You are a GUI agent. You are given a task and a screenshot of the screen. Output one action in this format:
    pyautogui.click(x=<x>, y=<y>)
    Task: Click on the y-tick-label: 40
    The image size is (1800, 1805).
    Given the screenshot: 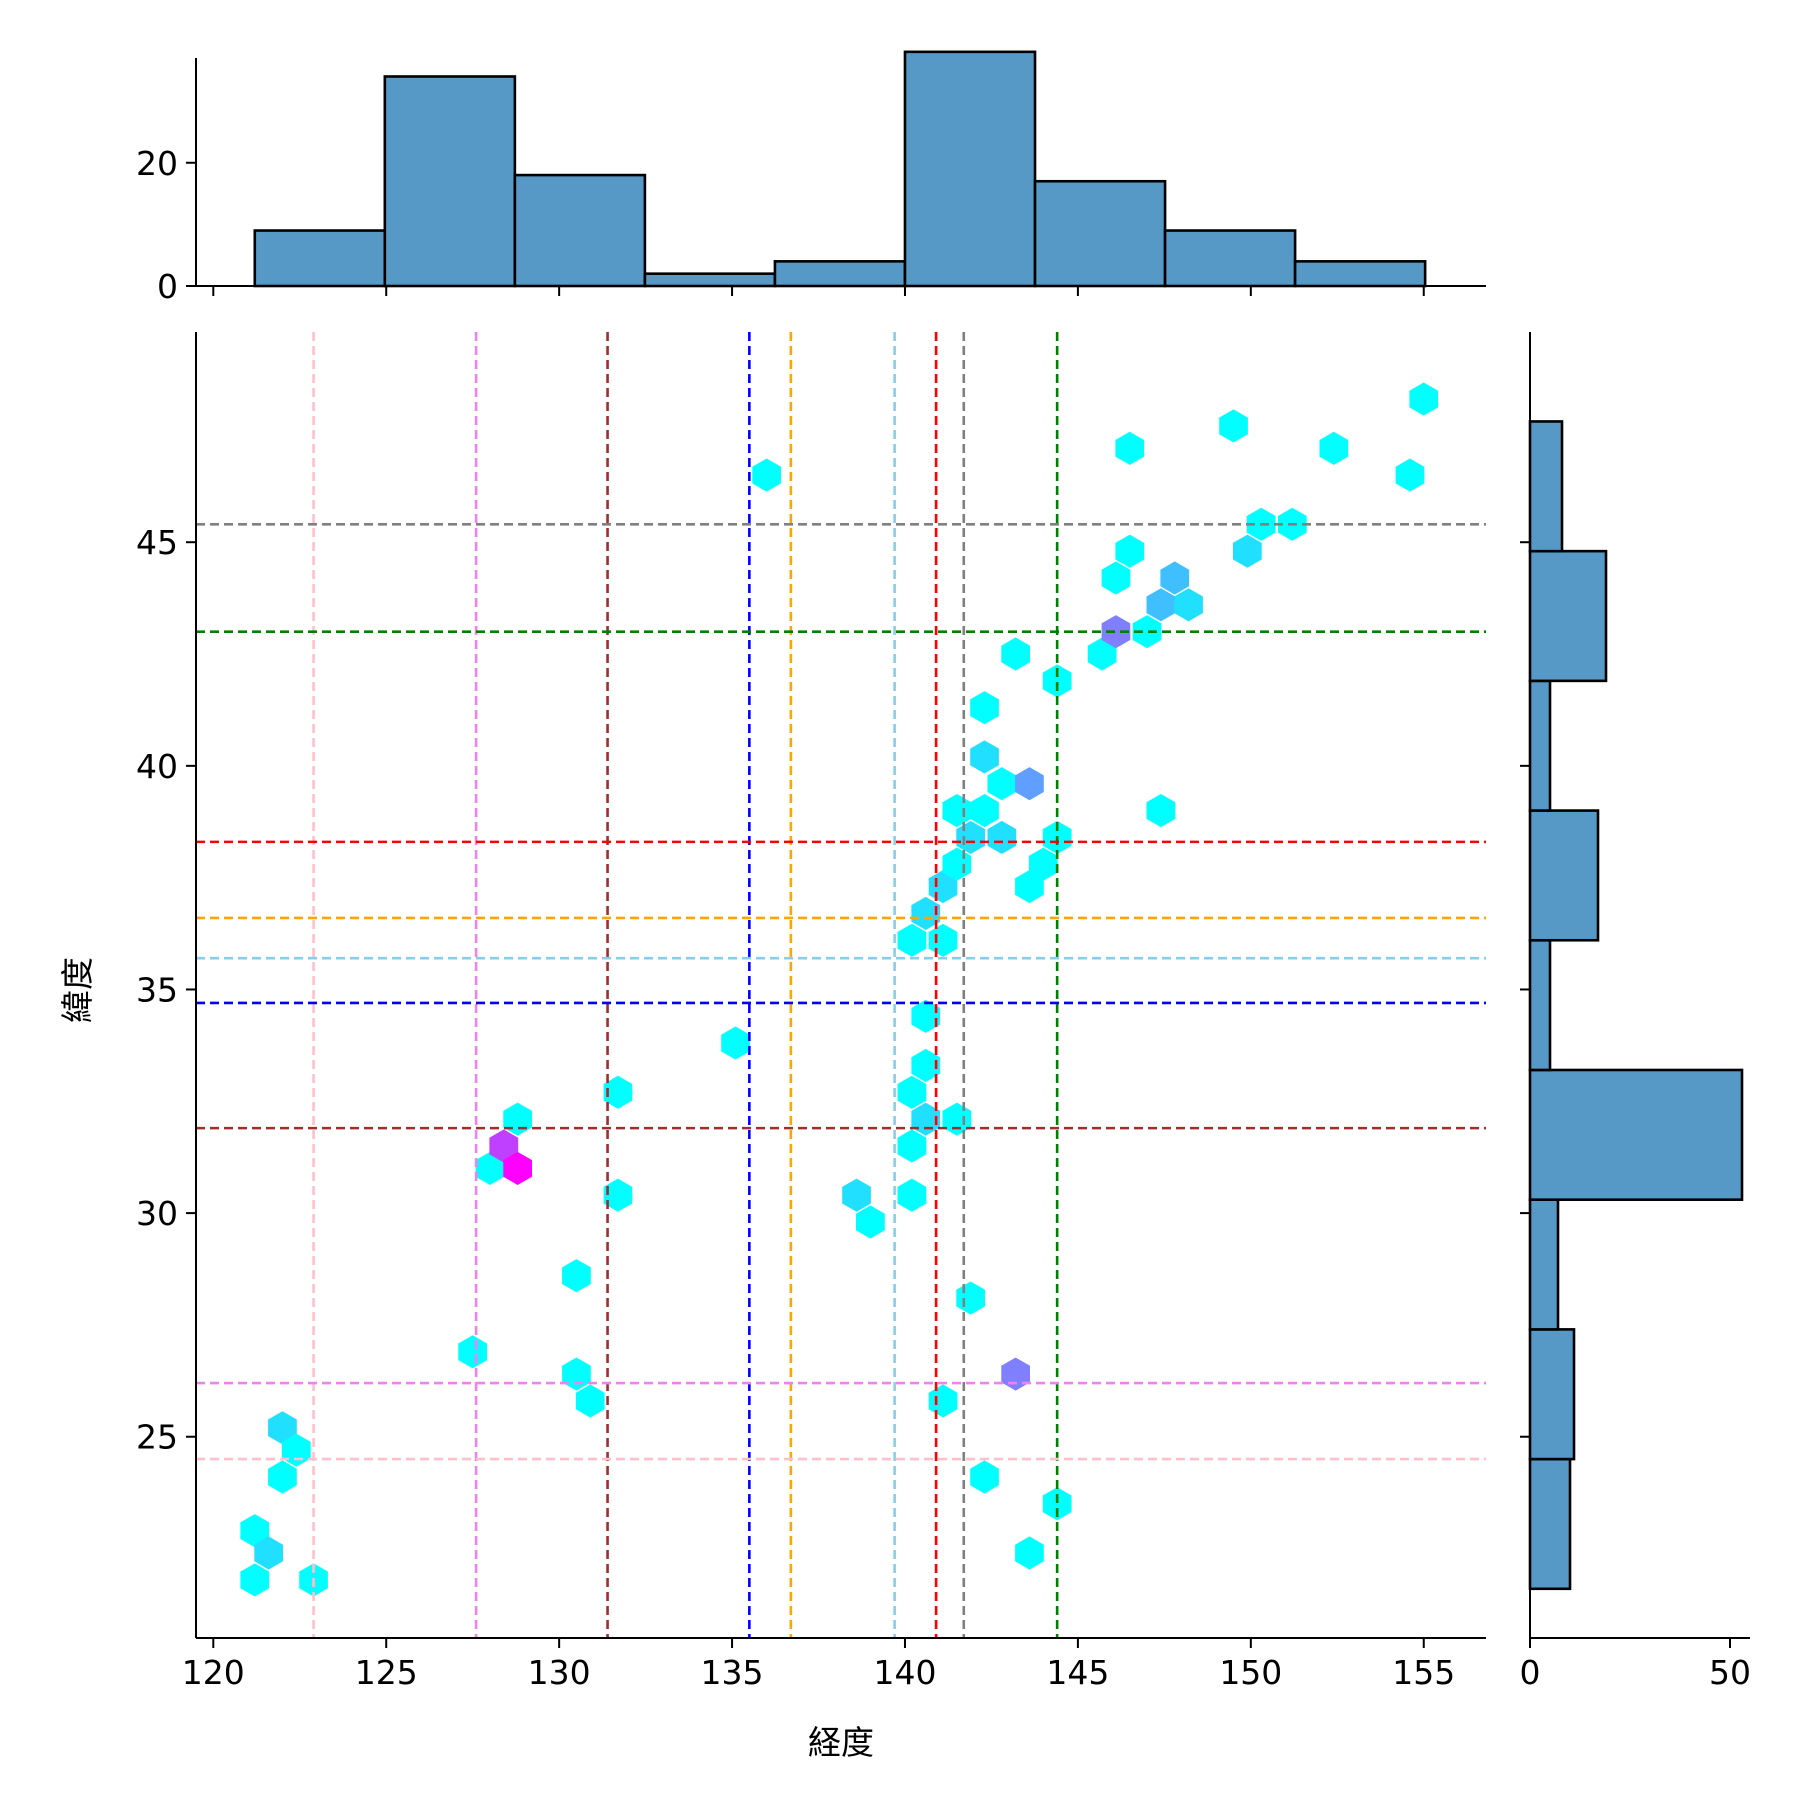 What is the action you would take?
    pyautogui.click(x=157, y=766)
    